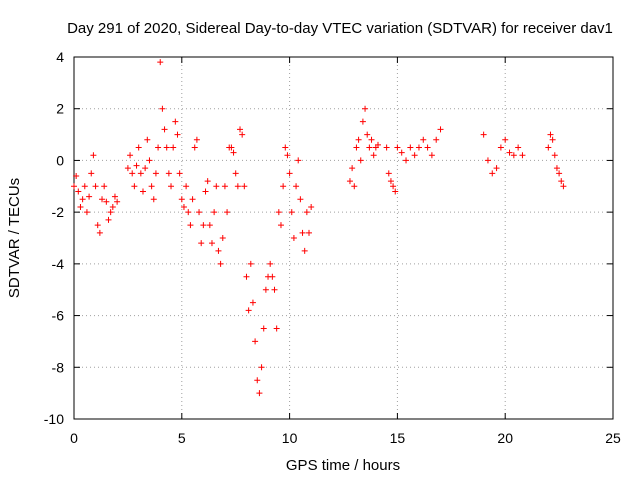 The image size is (640, 480). What do you see at coordinates (74, 438) in the screenshot?
I see `x-tick-label: 0` at bounding box center [74, 438].